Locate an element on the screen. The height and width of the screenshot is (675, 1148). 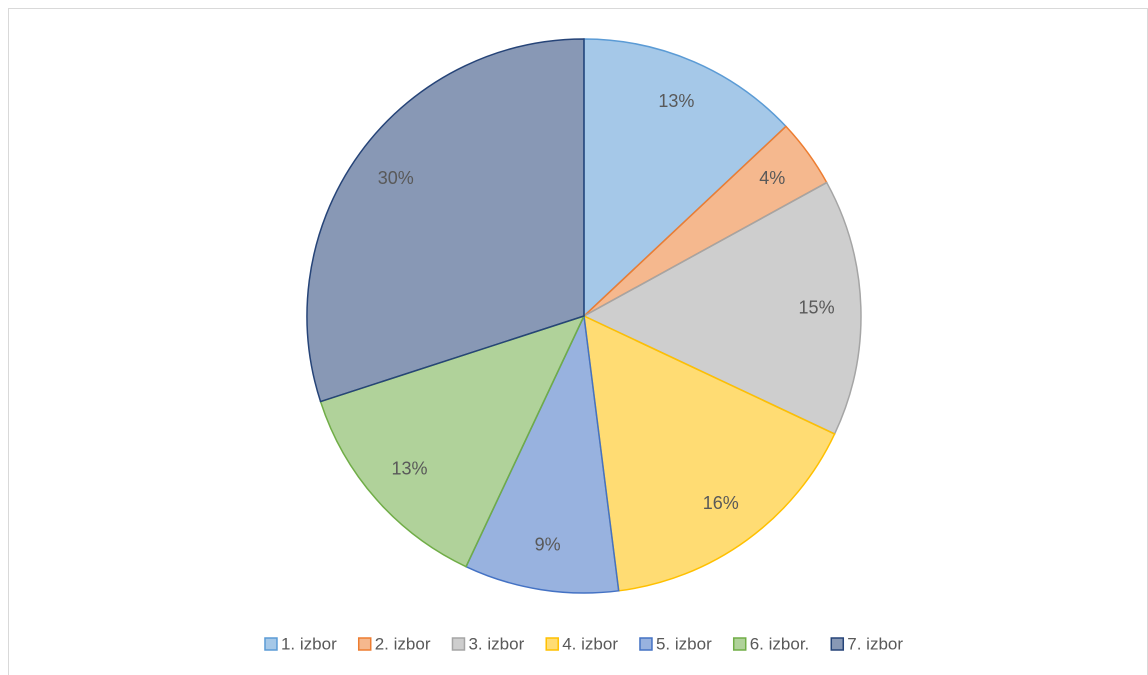
legend-item: 4. izbor is located at coordinates (581, 643).